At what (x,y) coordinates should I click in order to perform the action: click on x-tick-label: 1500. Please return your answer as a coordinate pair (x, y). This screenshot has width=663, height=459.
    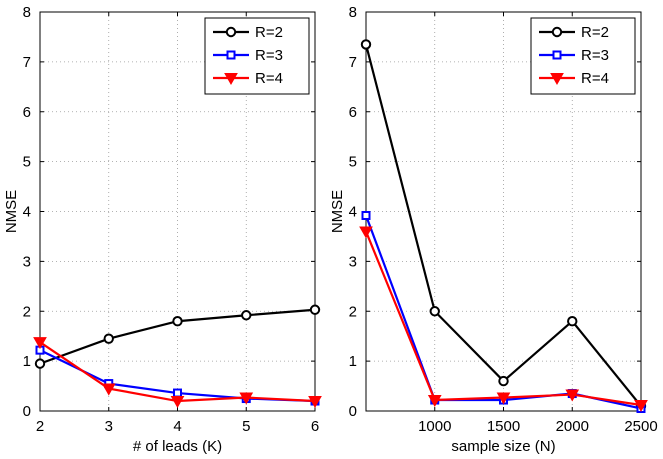
    Looking at the image, I should click on (503, 426).